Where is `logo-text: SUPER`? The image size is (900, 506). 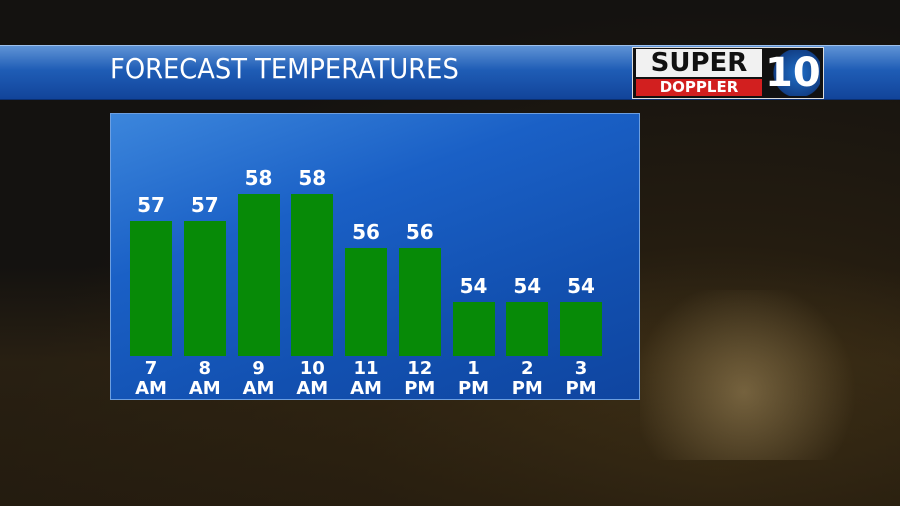 logo-text: SUPER is located at coordinates (699, 63).